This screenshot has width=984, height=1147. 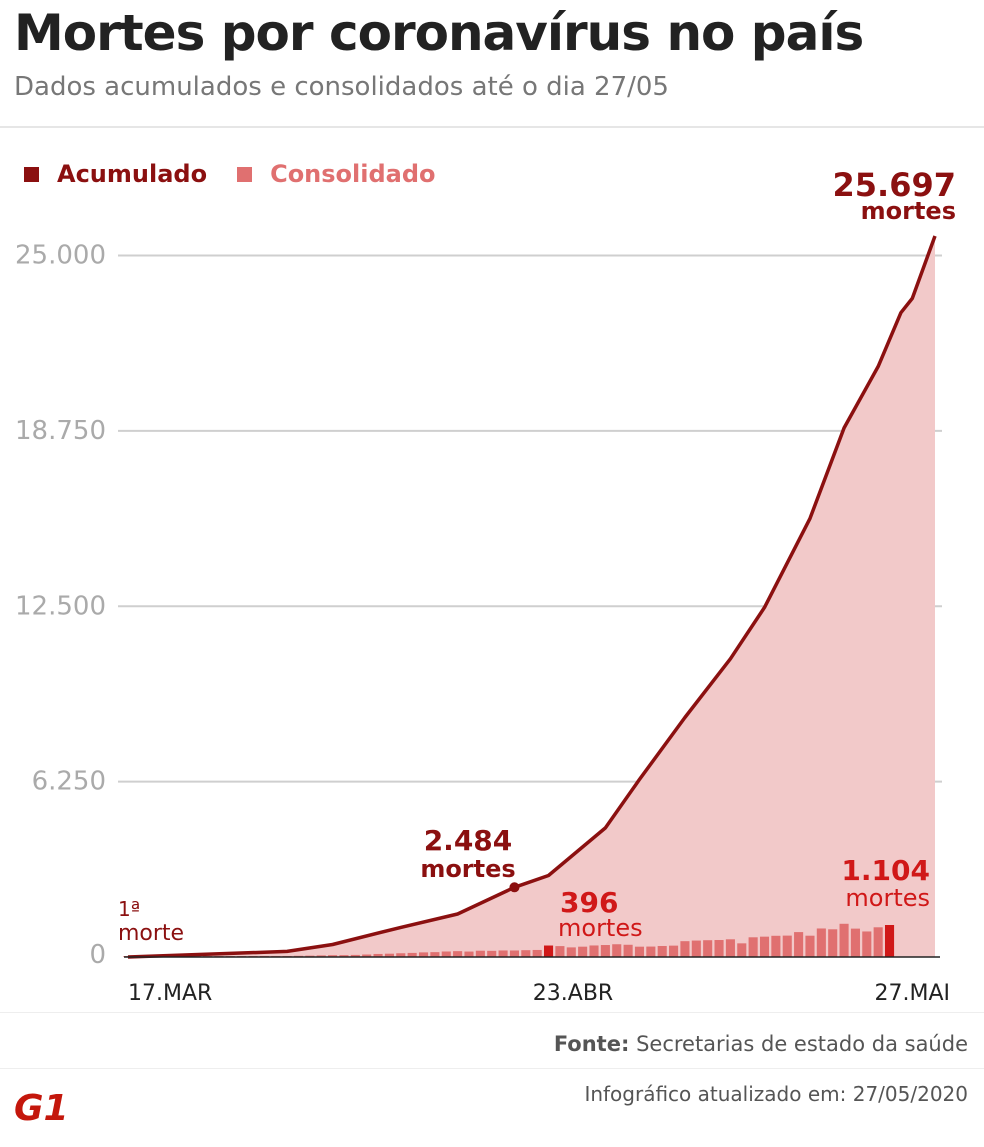 What do you see at coordinates (776, 1094) in the screenshot?
I see `updated-note: Infográfico atualizado em: 27/05/2020` at bounding box center [776, 1094].